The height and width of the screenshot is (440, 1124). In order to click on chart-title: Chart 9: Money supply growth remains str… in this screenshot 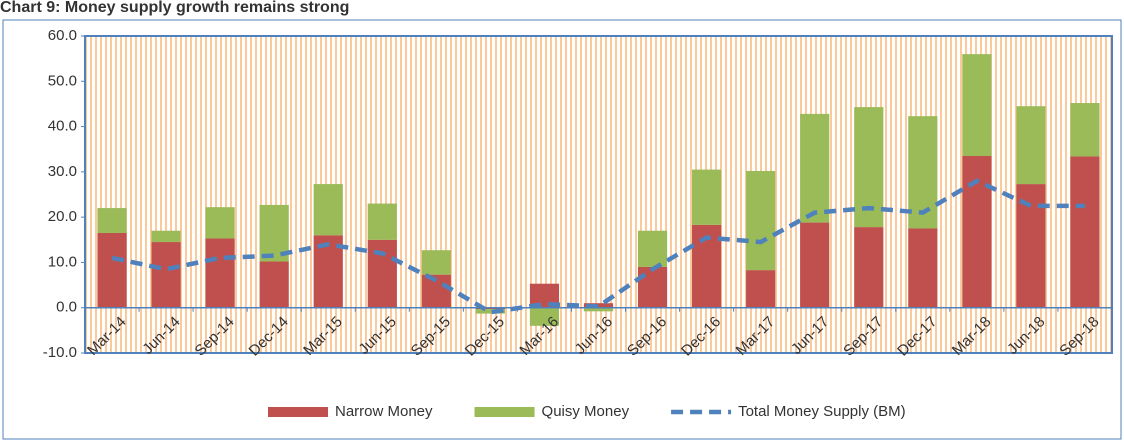, I will do `click(174, 8)`.